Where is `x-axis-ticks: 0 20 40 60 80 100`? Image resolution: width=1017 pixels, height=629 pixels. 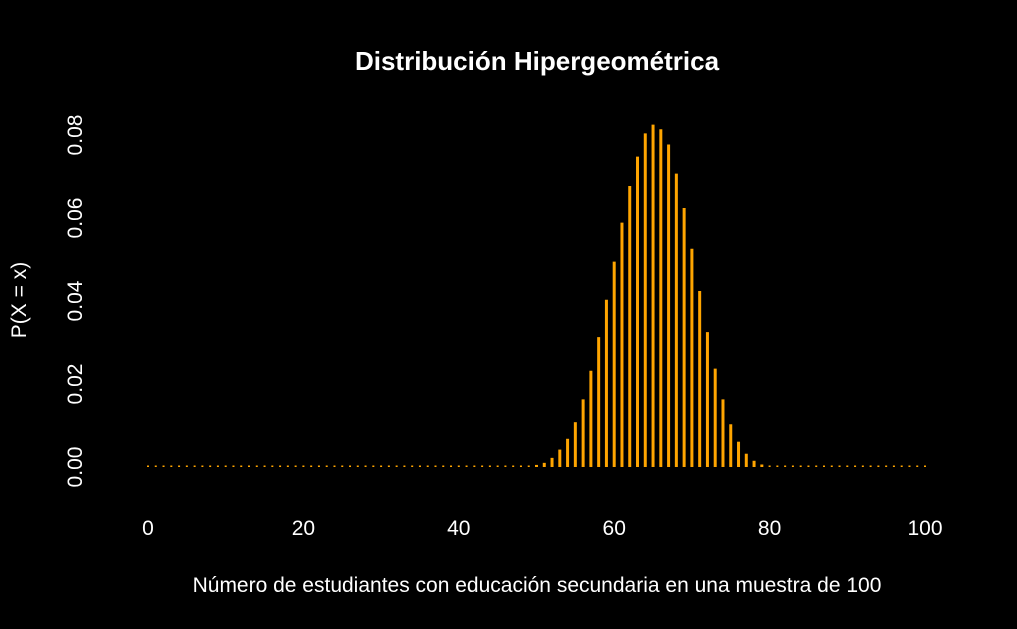 x-axis-ticks: 0 20 40 60 80 100 is located at coordinates (542, 528).